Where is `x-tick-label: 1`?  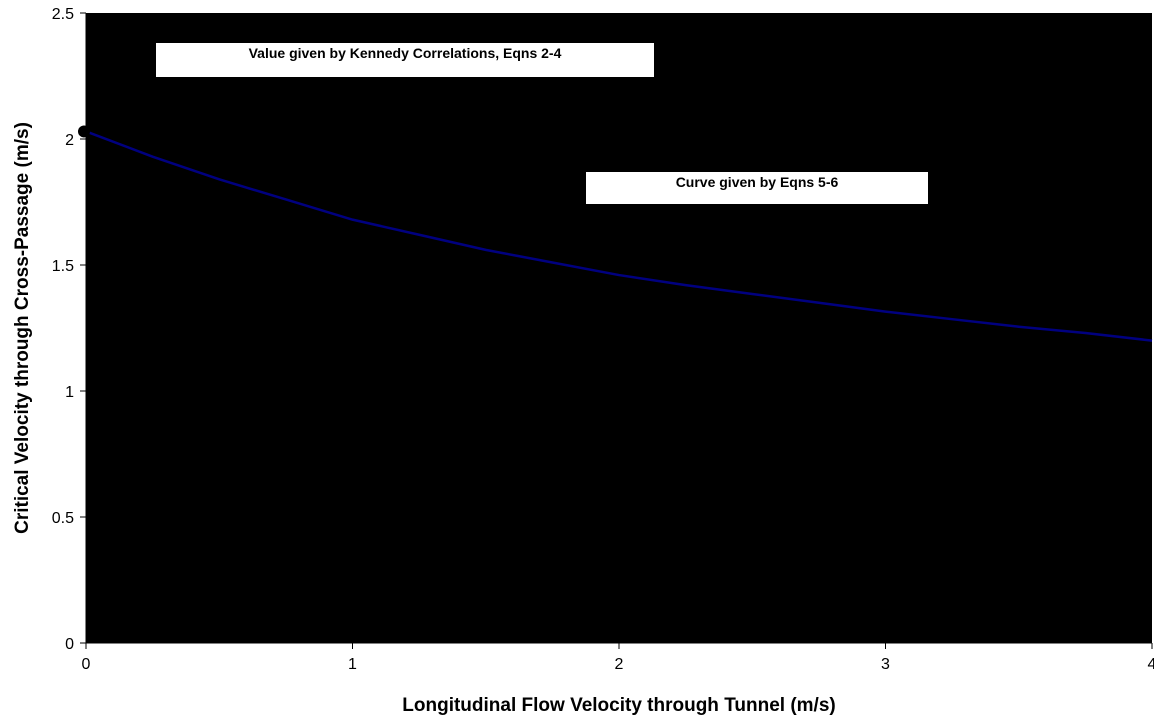 x-tick-label: 1 is located at coordinates (352, 664).